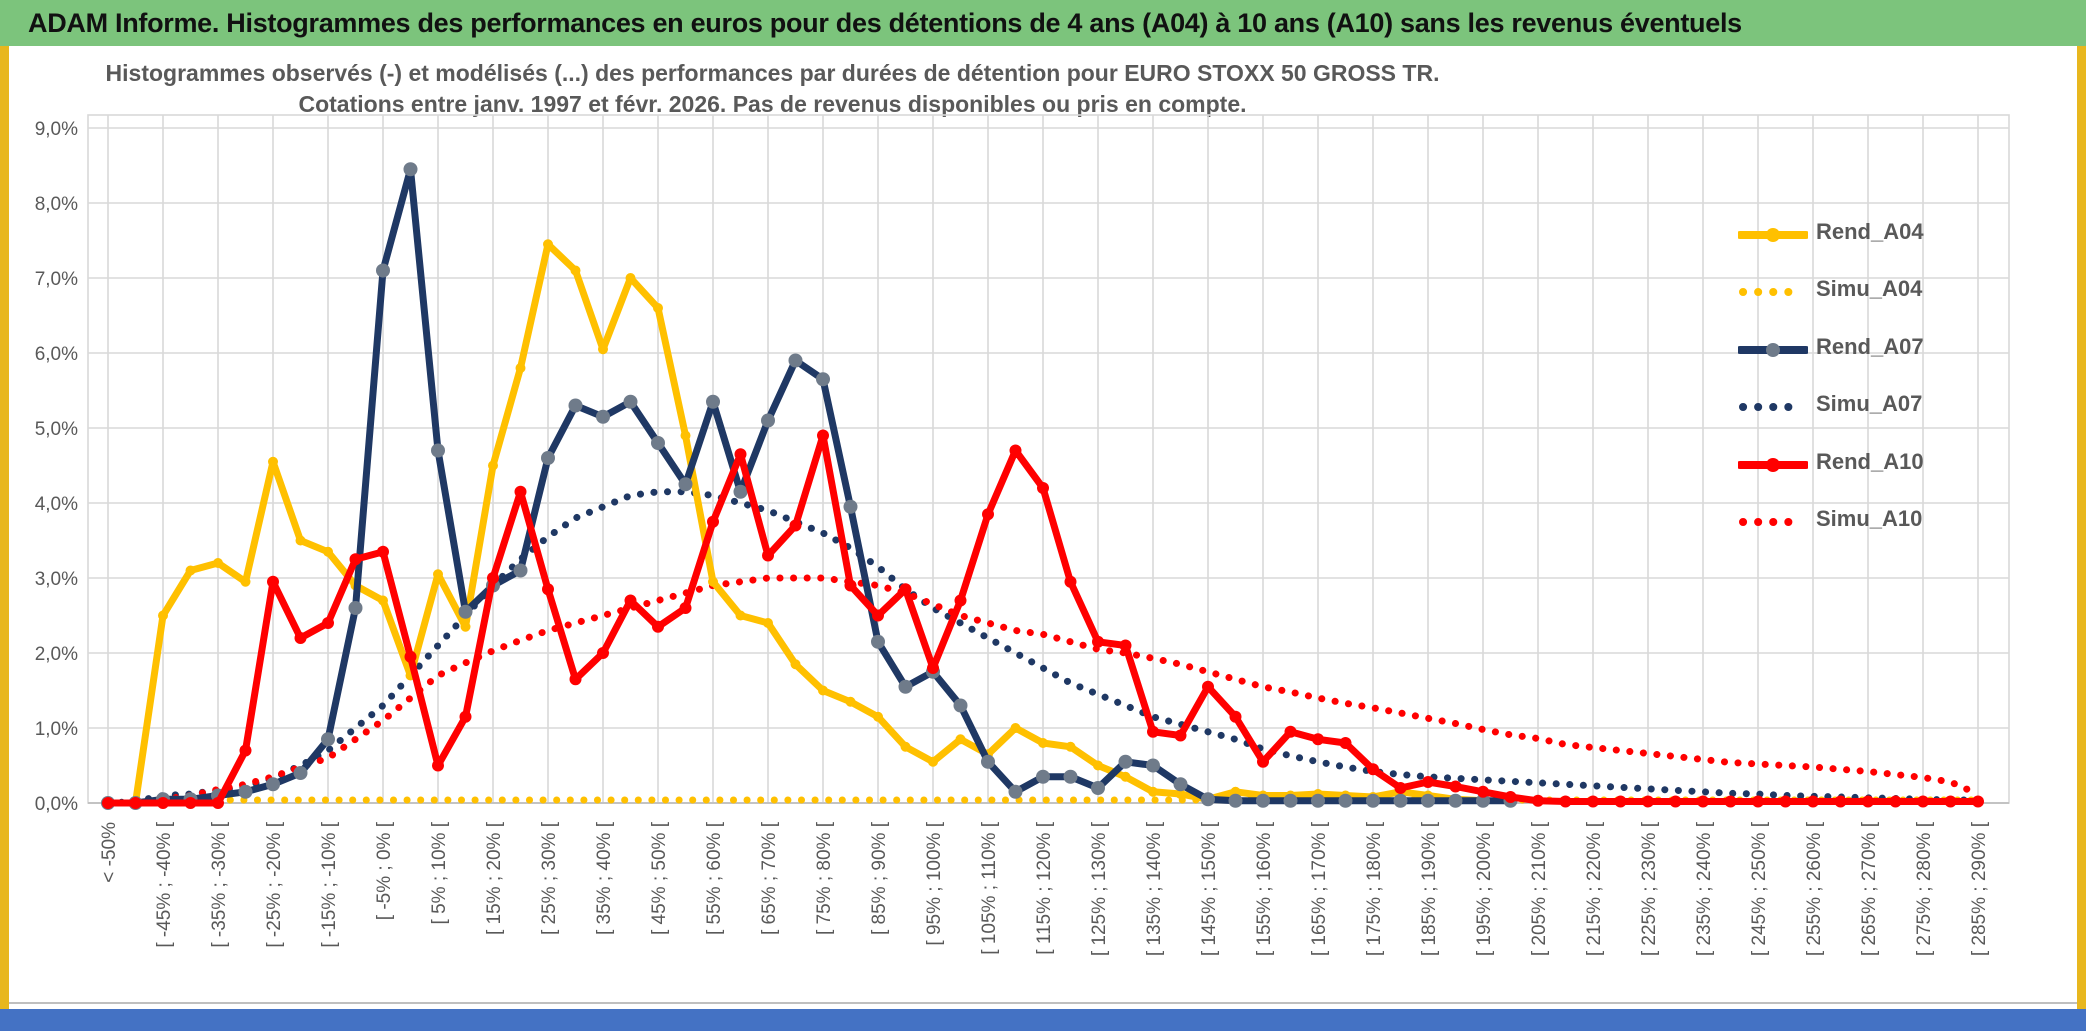 This screenshot has width=2086, height=1031. I want to click on legend-item-Simu_A10: Simu_A10, so click(1858, 520).